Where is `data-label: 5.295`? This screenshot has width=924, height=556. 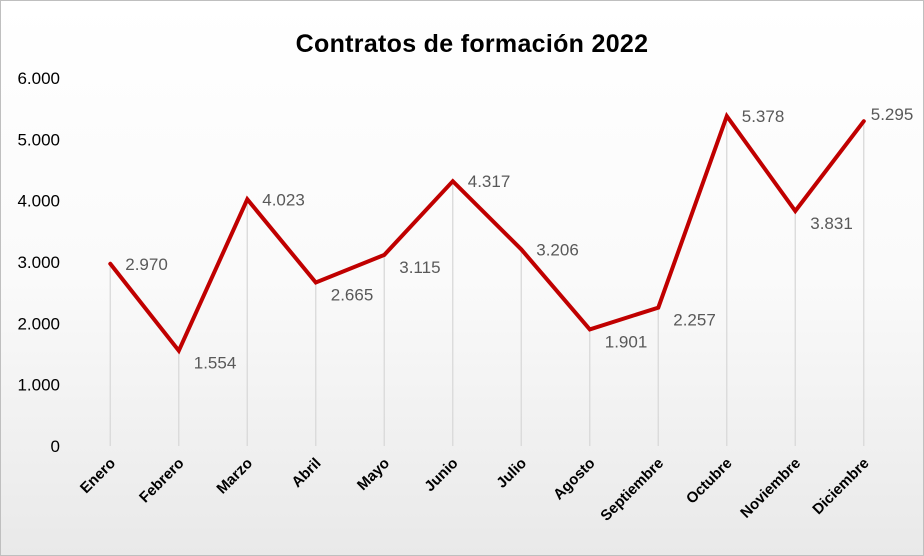
data-label: 5.295 is located at coordinates (892, 114).